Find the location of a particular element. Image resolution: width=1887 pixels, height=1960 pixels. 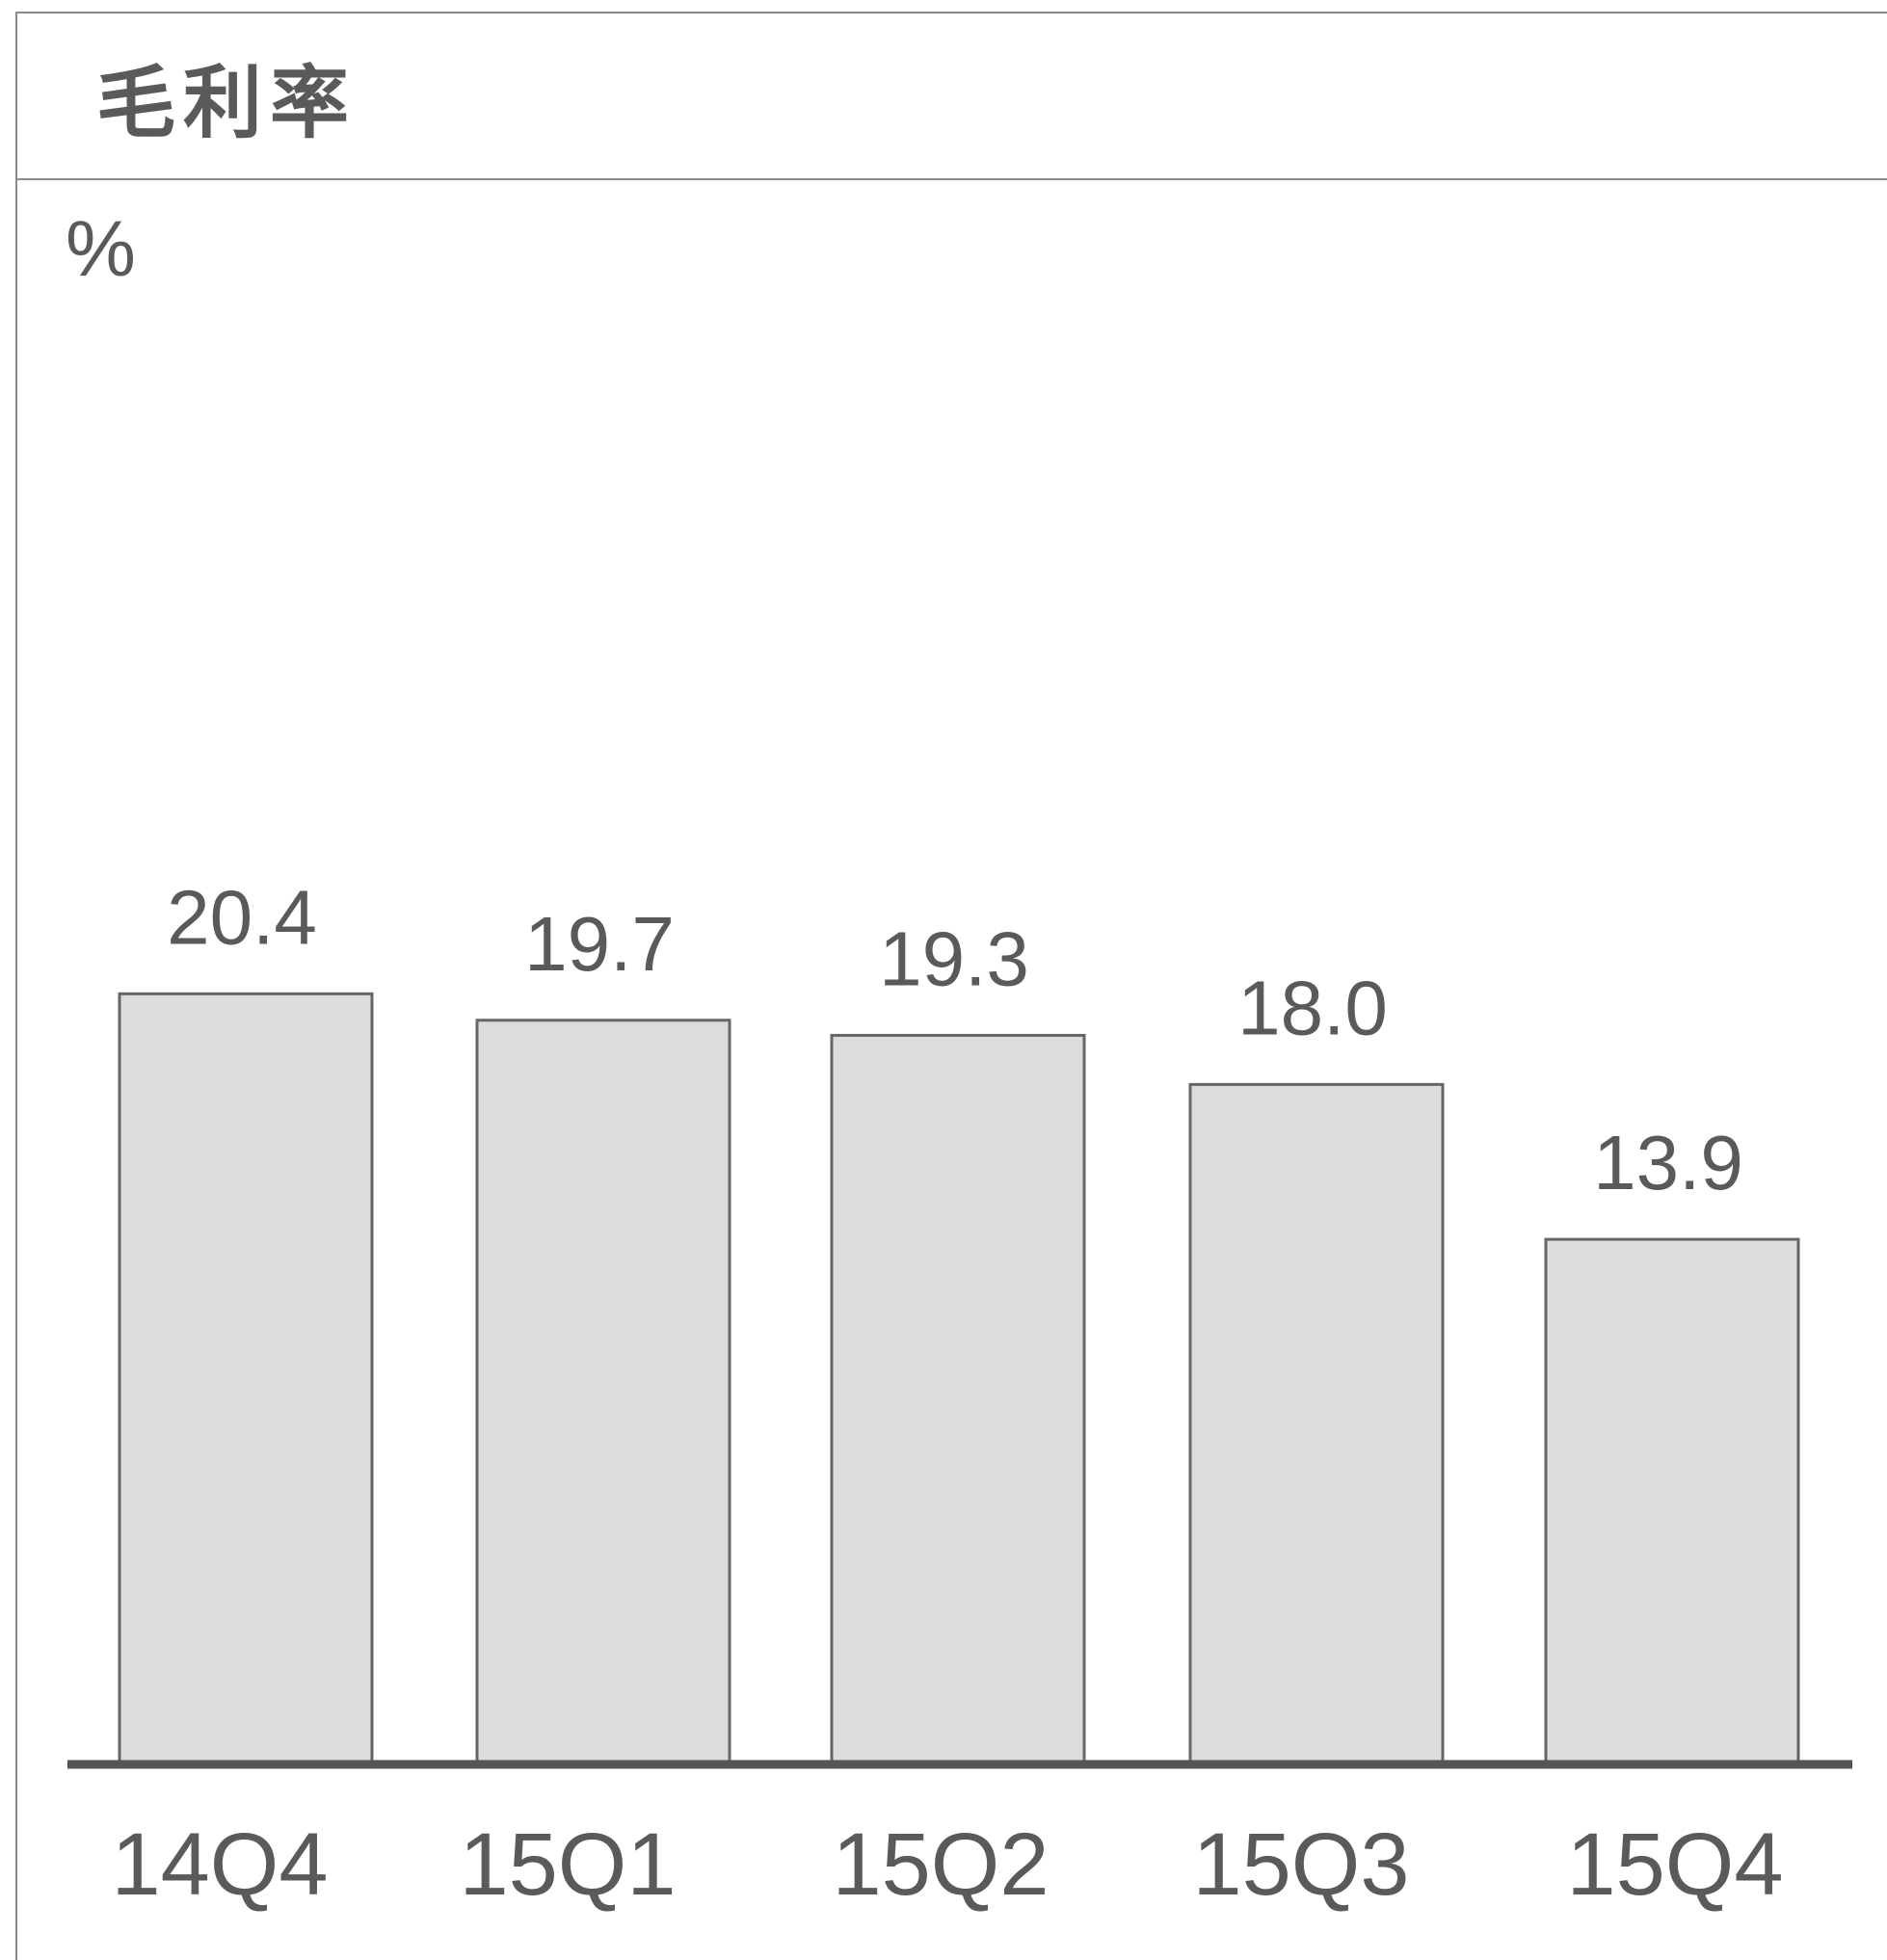

x-tick-label-14Q4: 14Q4 is located at coordinates (219, 1864).